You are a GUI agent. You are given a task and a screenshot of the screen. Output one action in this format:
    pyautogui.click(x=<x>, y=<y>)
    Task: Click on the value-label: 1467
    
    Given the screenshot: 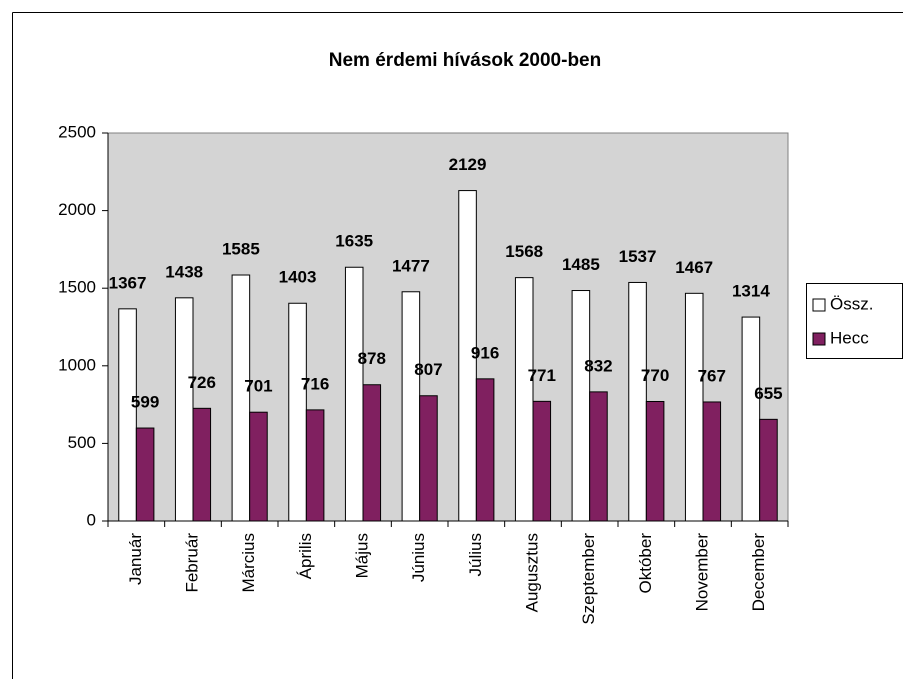 What is the action you would take?
    pyautogui.click(x=694, y=267)
    